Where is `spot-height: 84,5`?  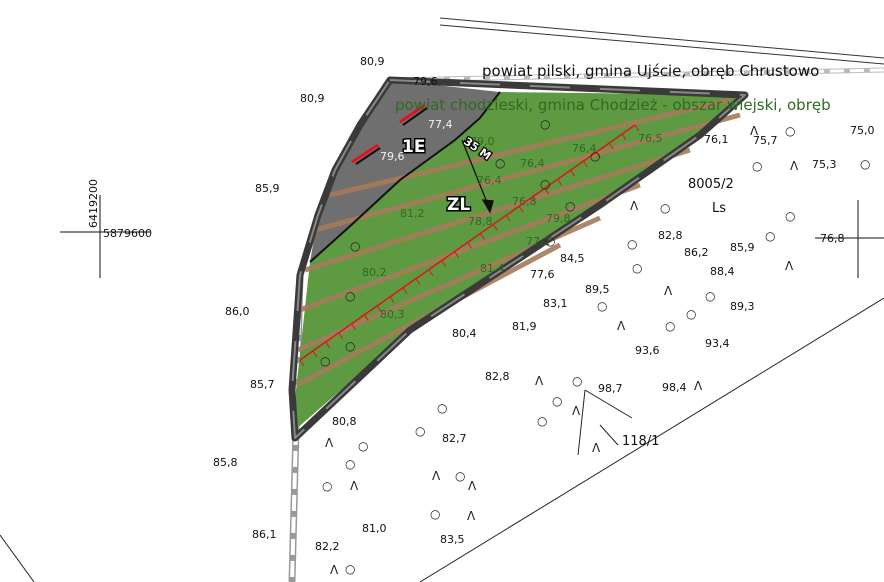
spot-height: 84,5 is located at coordinates (572, 258).